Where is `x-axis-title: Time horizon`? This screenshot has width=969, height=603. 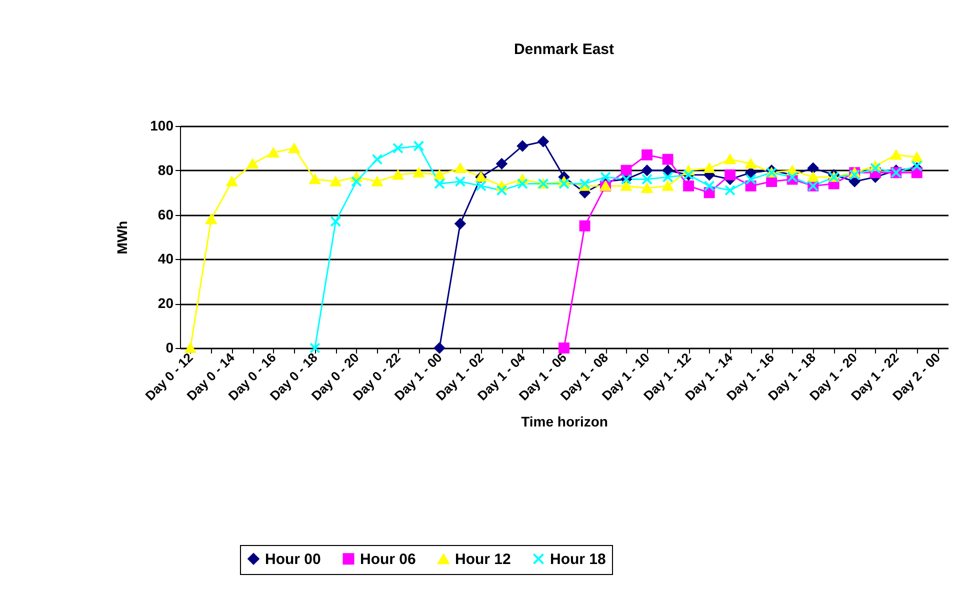 x-axis-title: Time horizon is located at coordinates (564, 421).